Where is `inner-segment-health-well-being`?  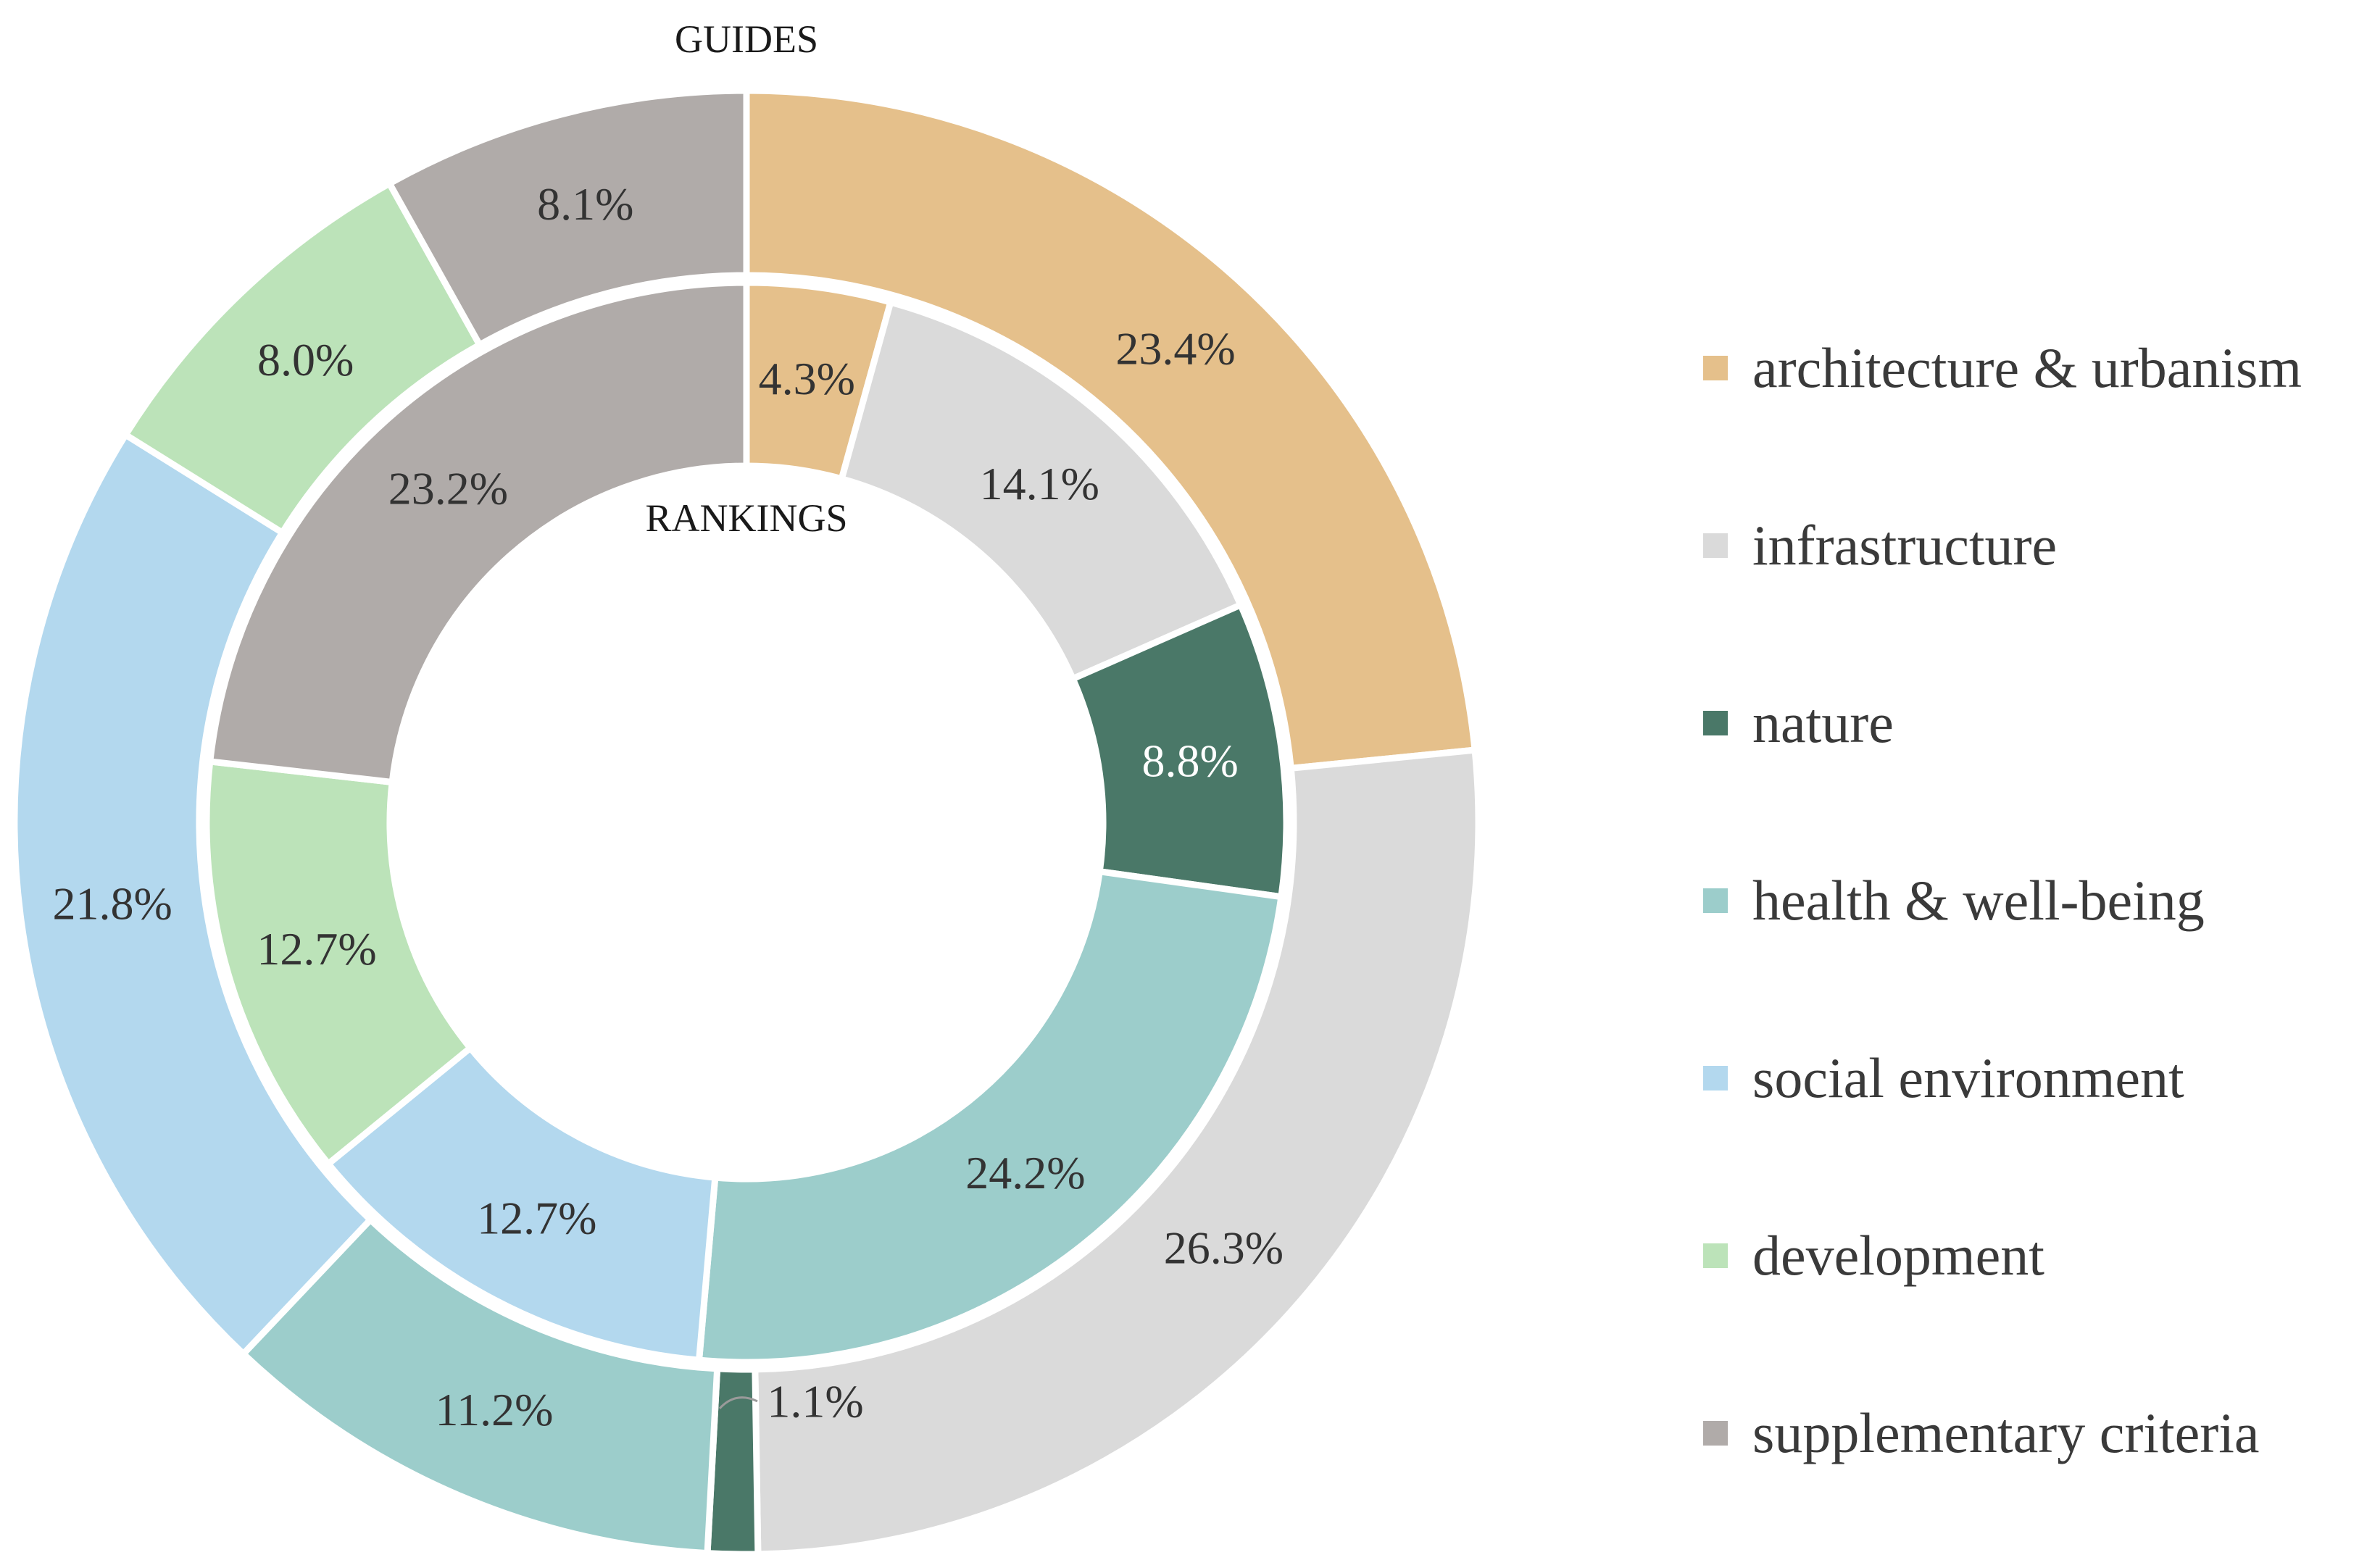
inner-segment-health-well-being is located at coordinates (990, 1116).